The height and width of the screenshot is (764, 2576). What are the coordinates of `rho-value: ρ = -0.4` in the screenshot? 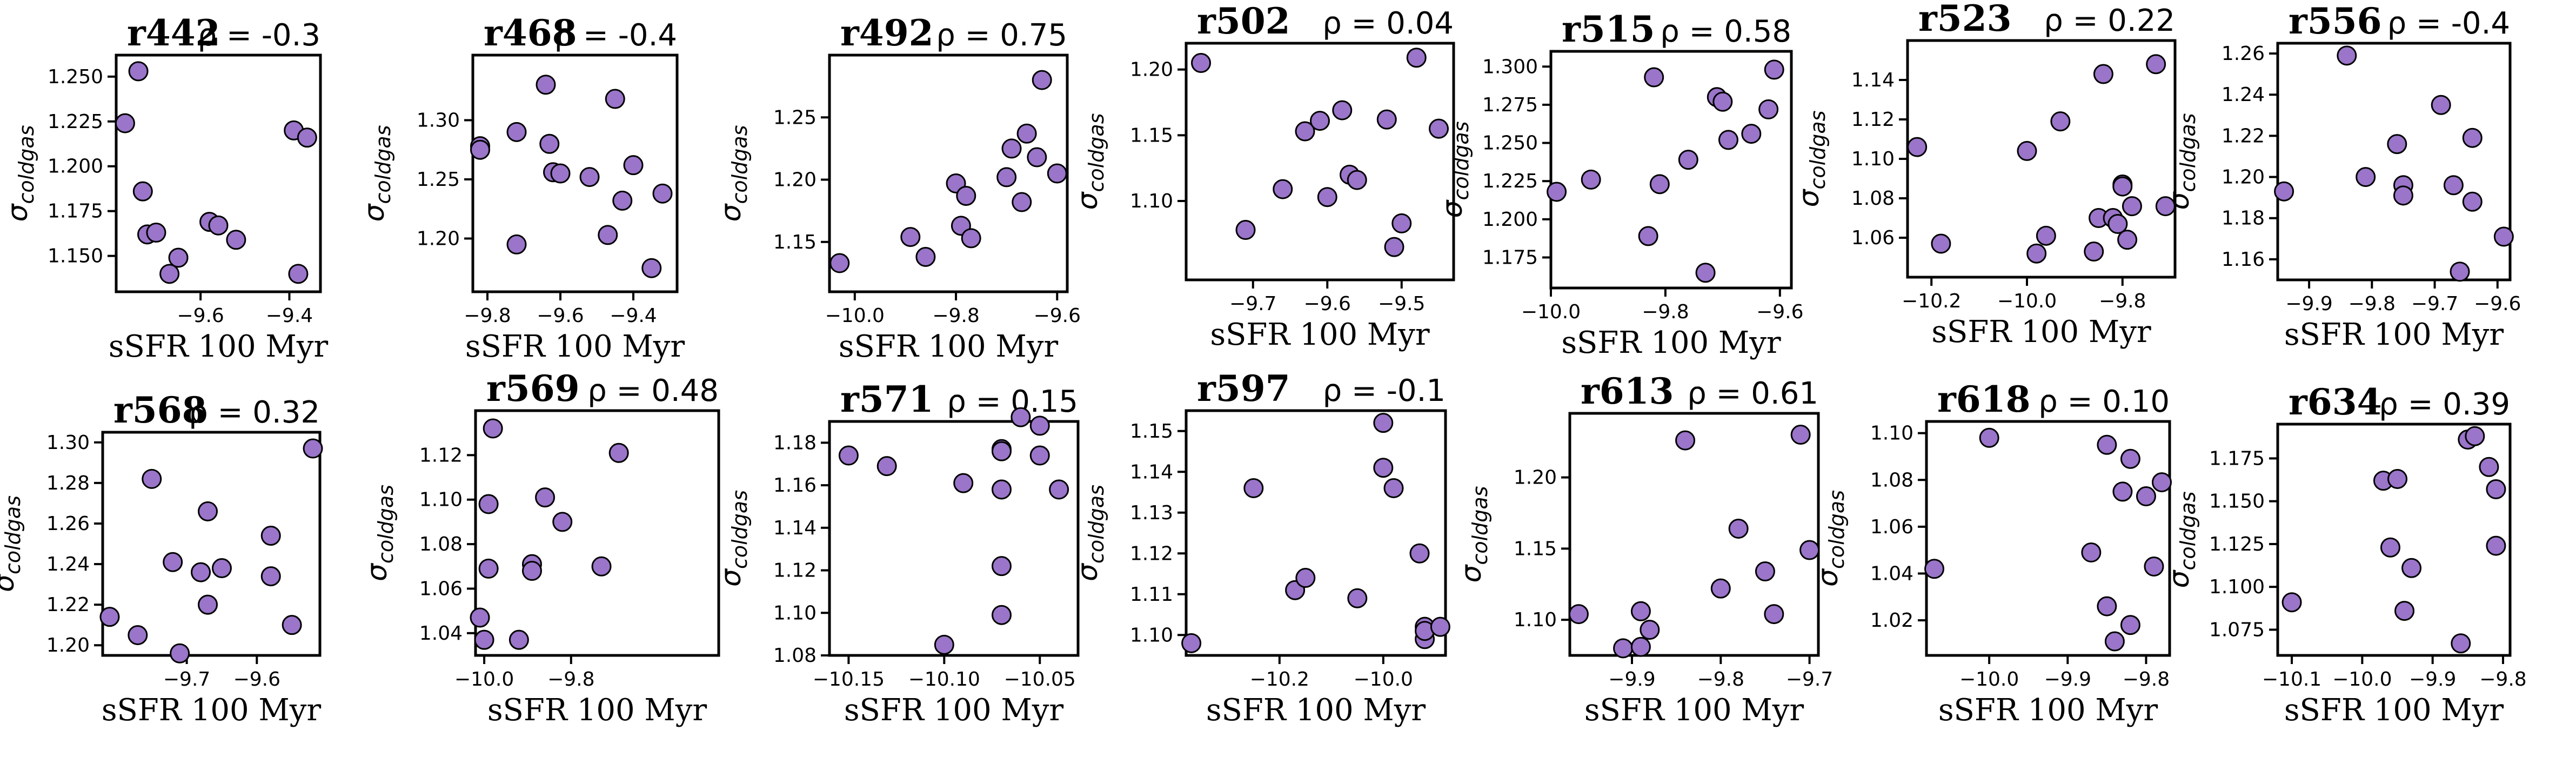 It's located at (2448, 23).